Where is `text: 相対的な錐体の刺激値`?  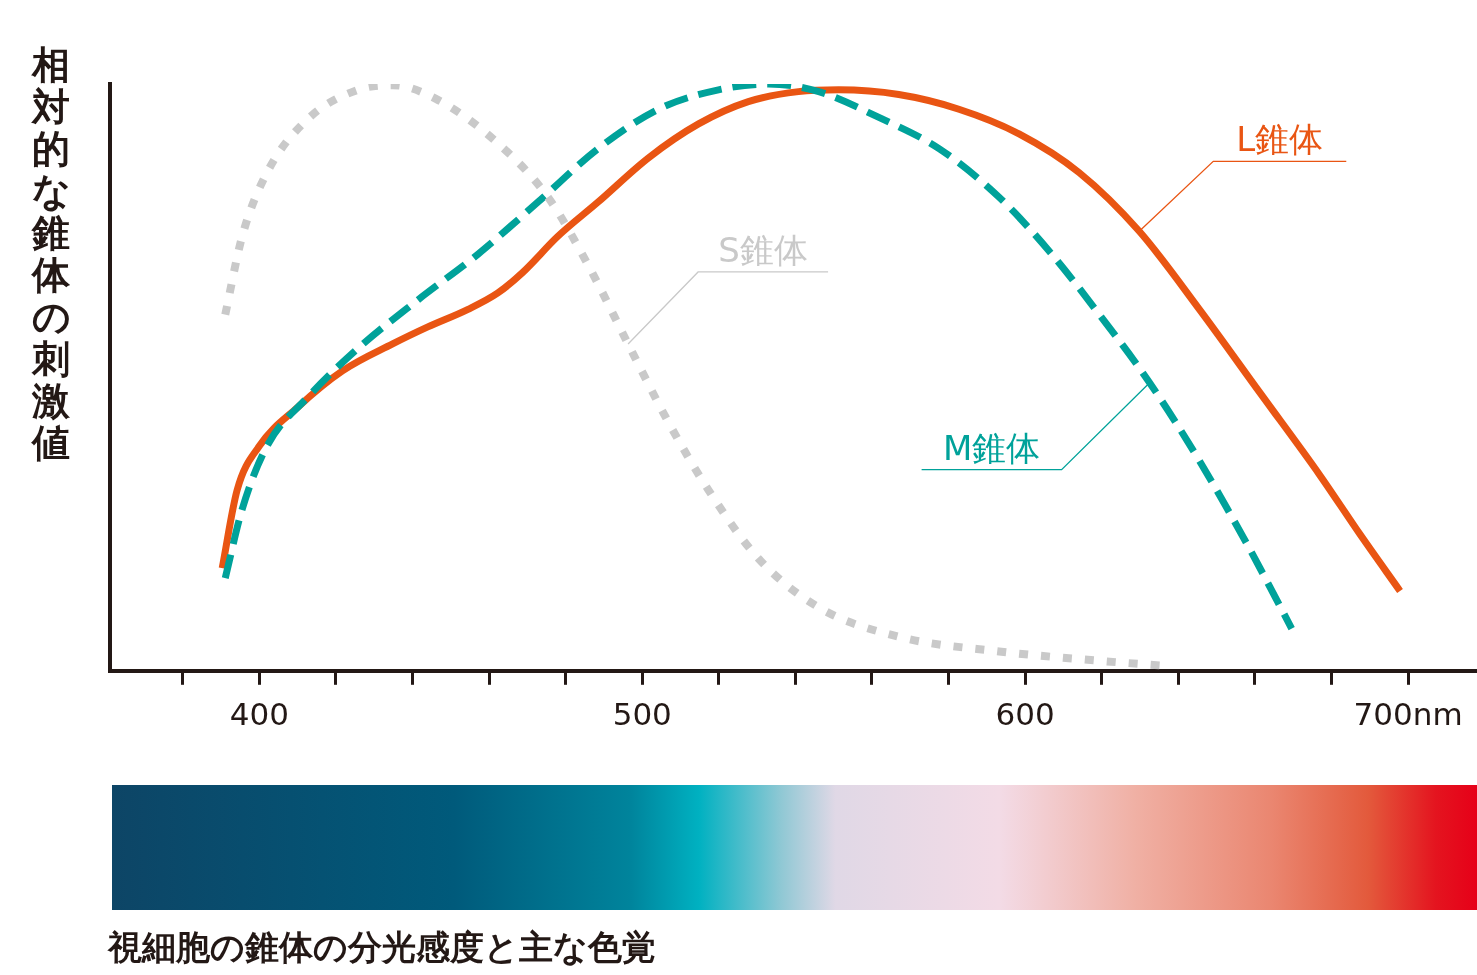
text: 相対的な錐体の刺激値 is located at coordinates (51, 254).